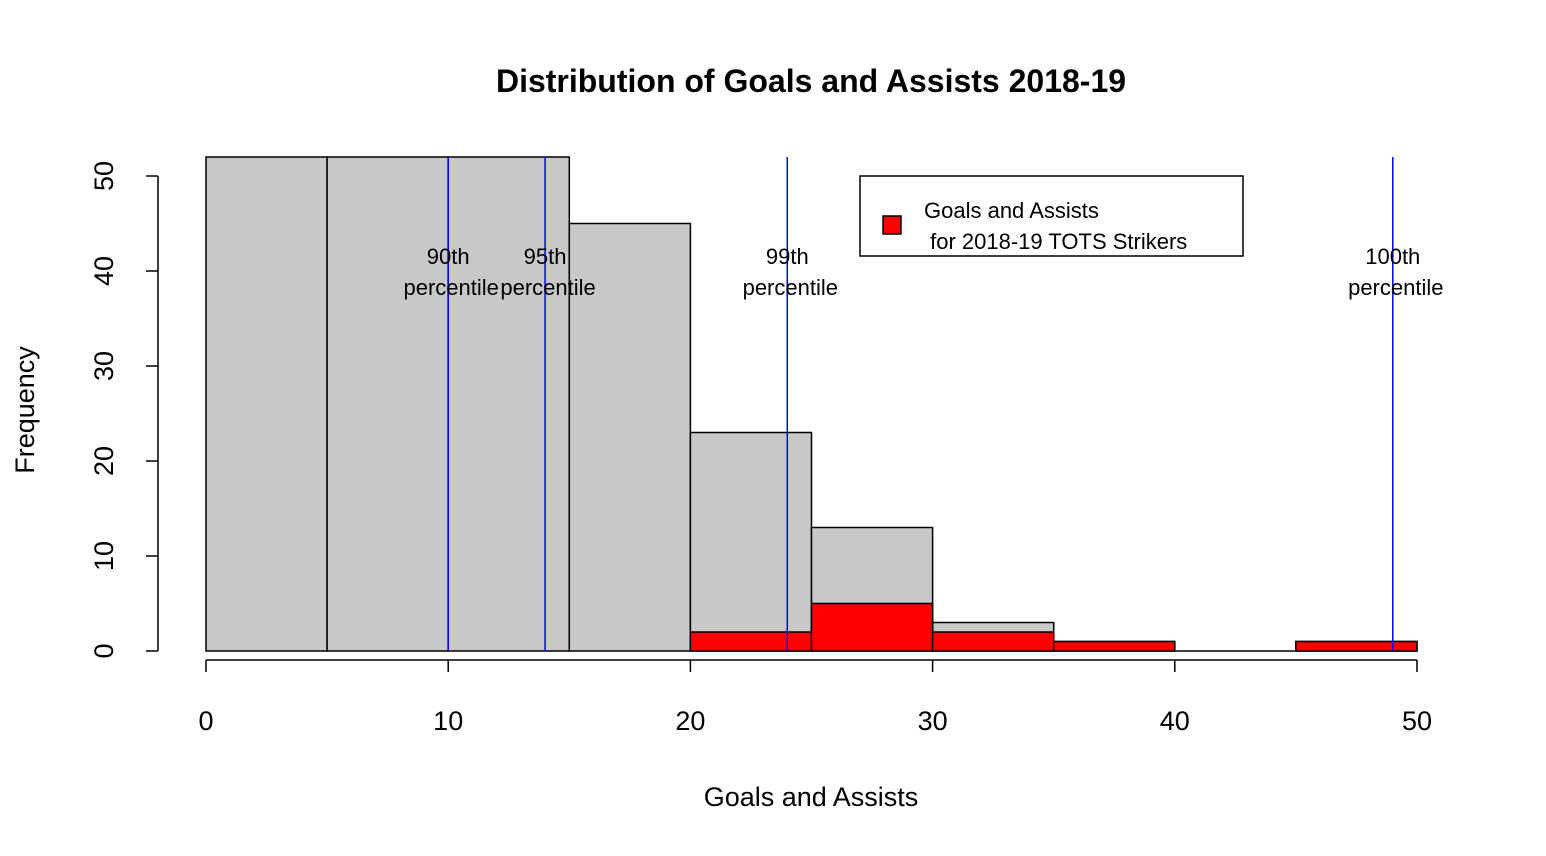 The width and height of the screenshot is (1546, 856). I want to click on legend-line-1: Goals and Assists, so click(1011, 210).